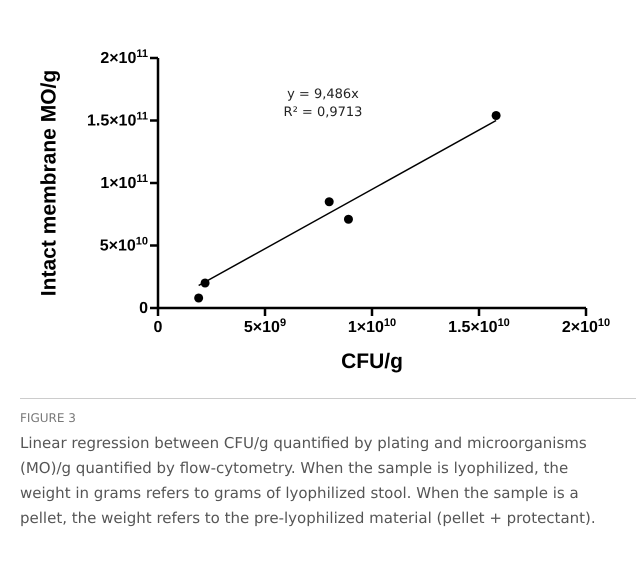 This screenshot has height=574, width=644. What do you see at coordinates (586, 326) in the screenshot?
I see `x-tick-label: 2×10$^{10}$` at bounding box center [586, 326].